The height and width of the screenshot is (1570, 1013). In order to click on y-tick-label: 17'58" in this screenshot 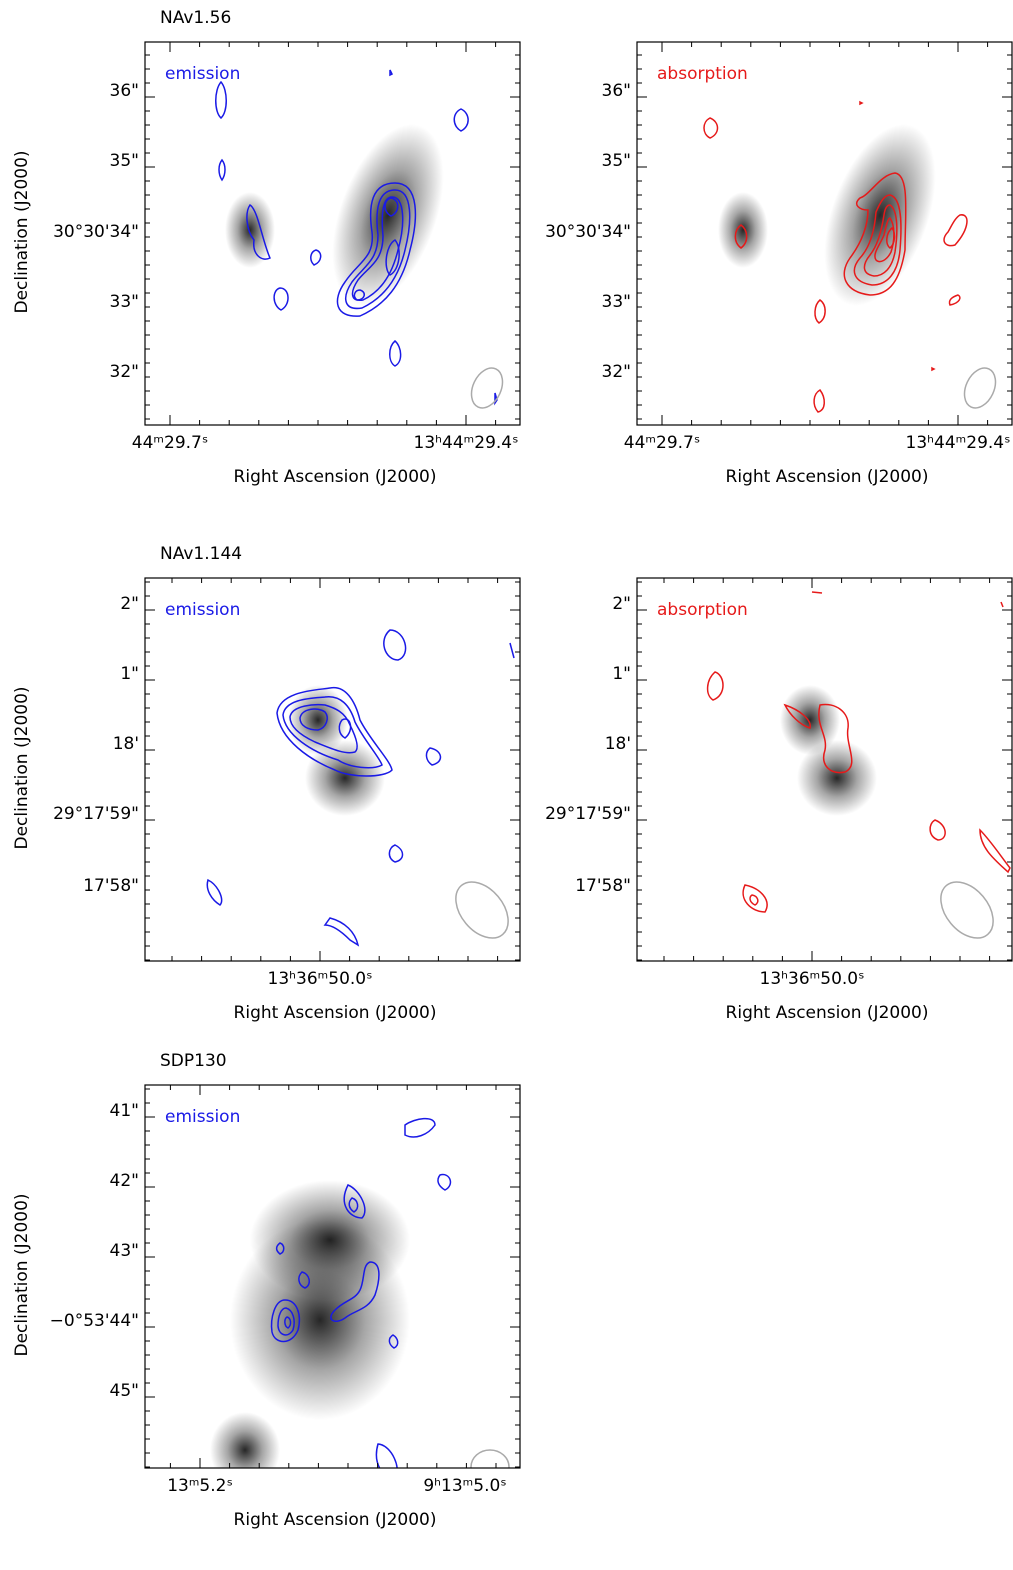, I will do `click(111, 886)`.